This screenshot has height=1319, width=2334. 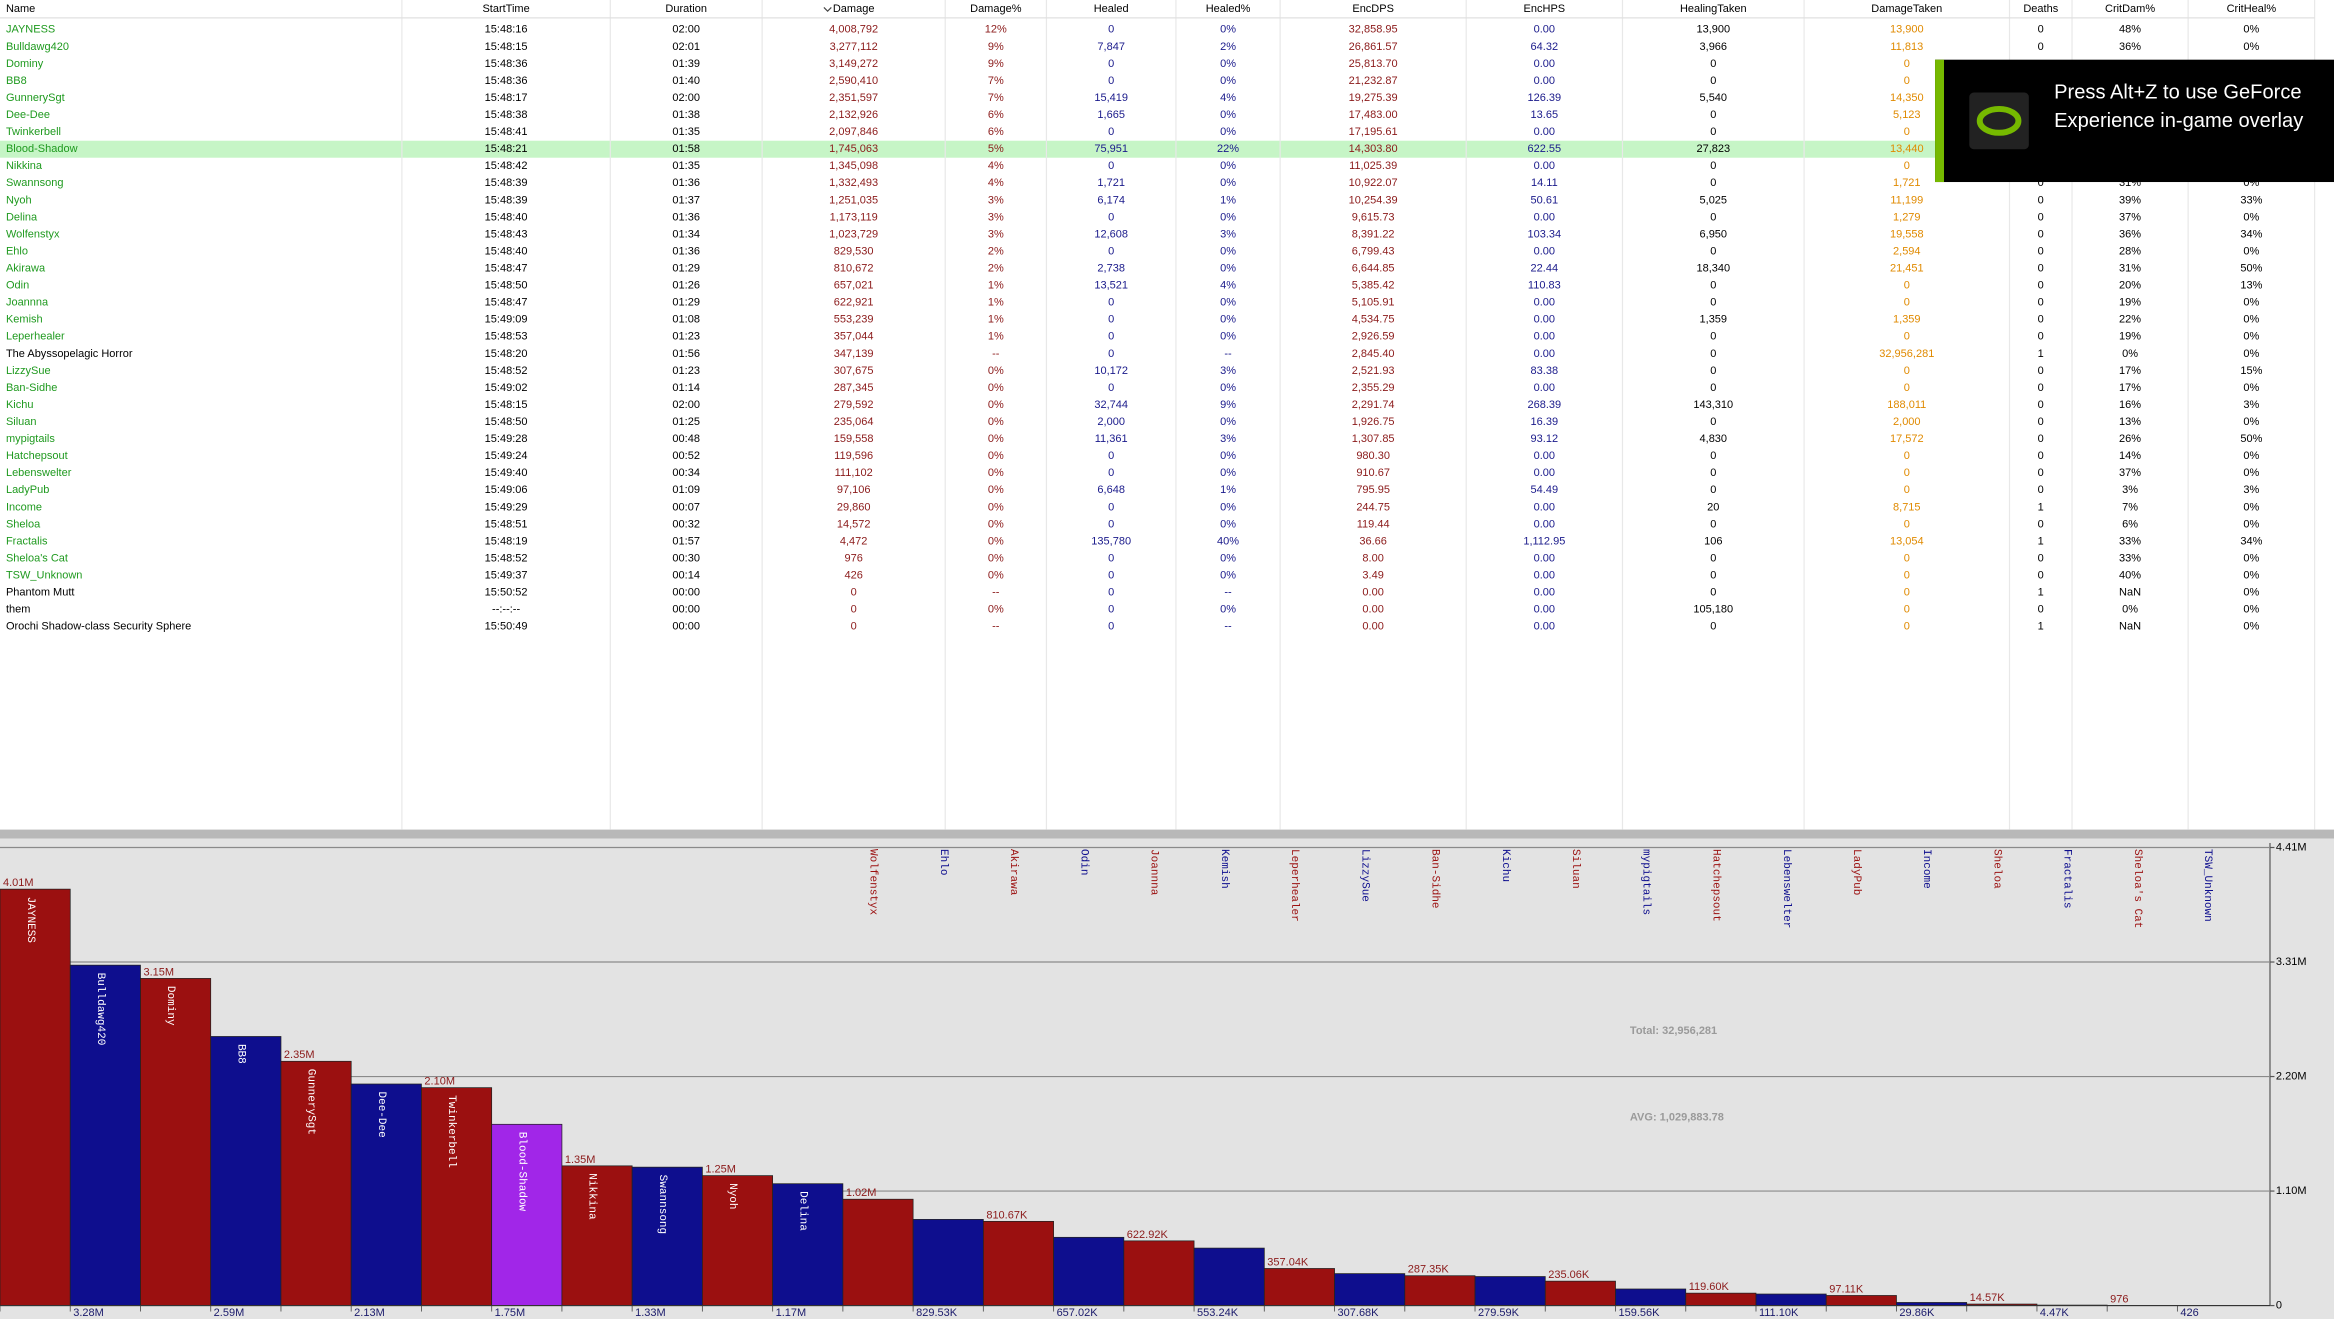 I want to click on table-cell: 19,558, so click(x=1907, y=234).